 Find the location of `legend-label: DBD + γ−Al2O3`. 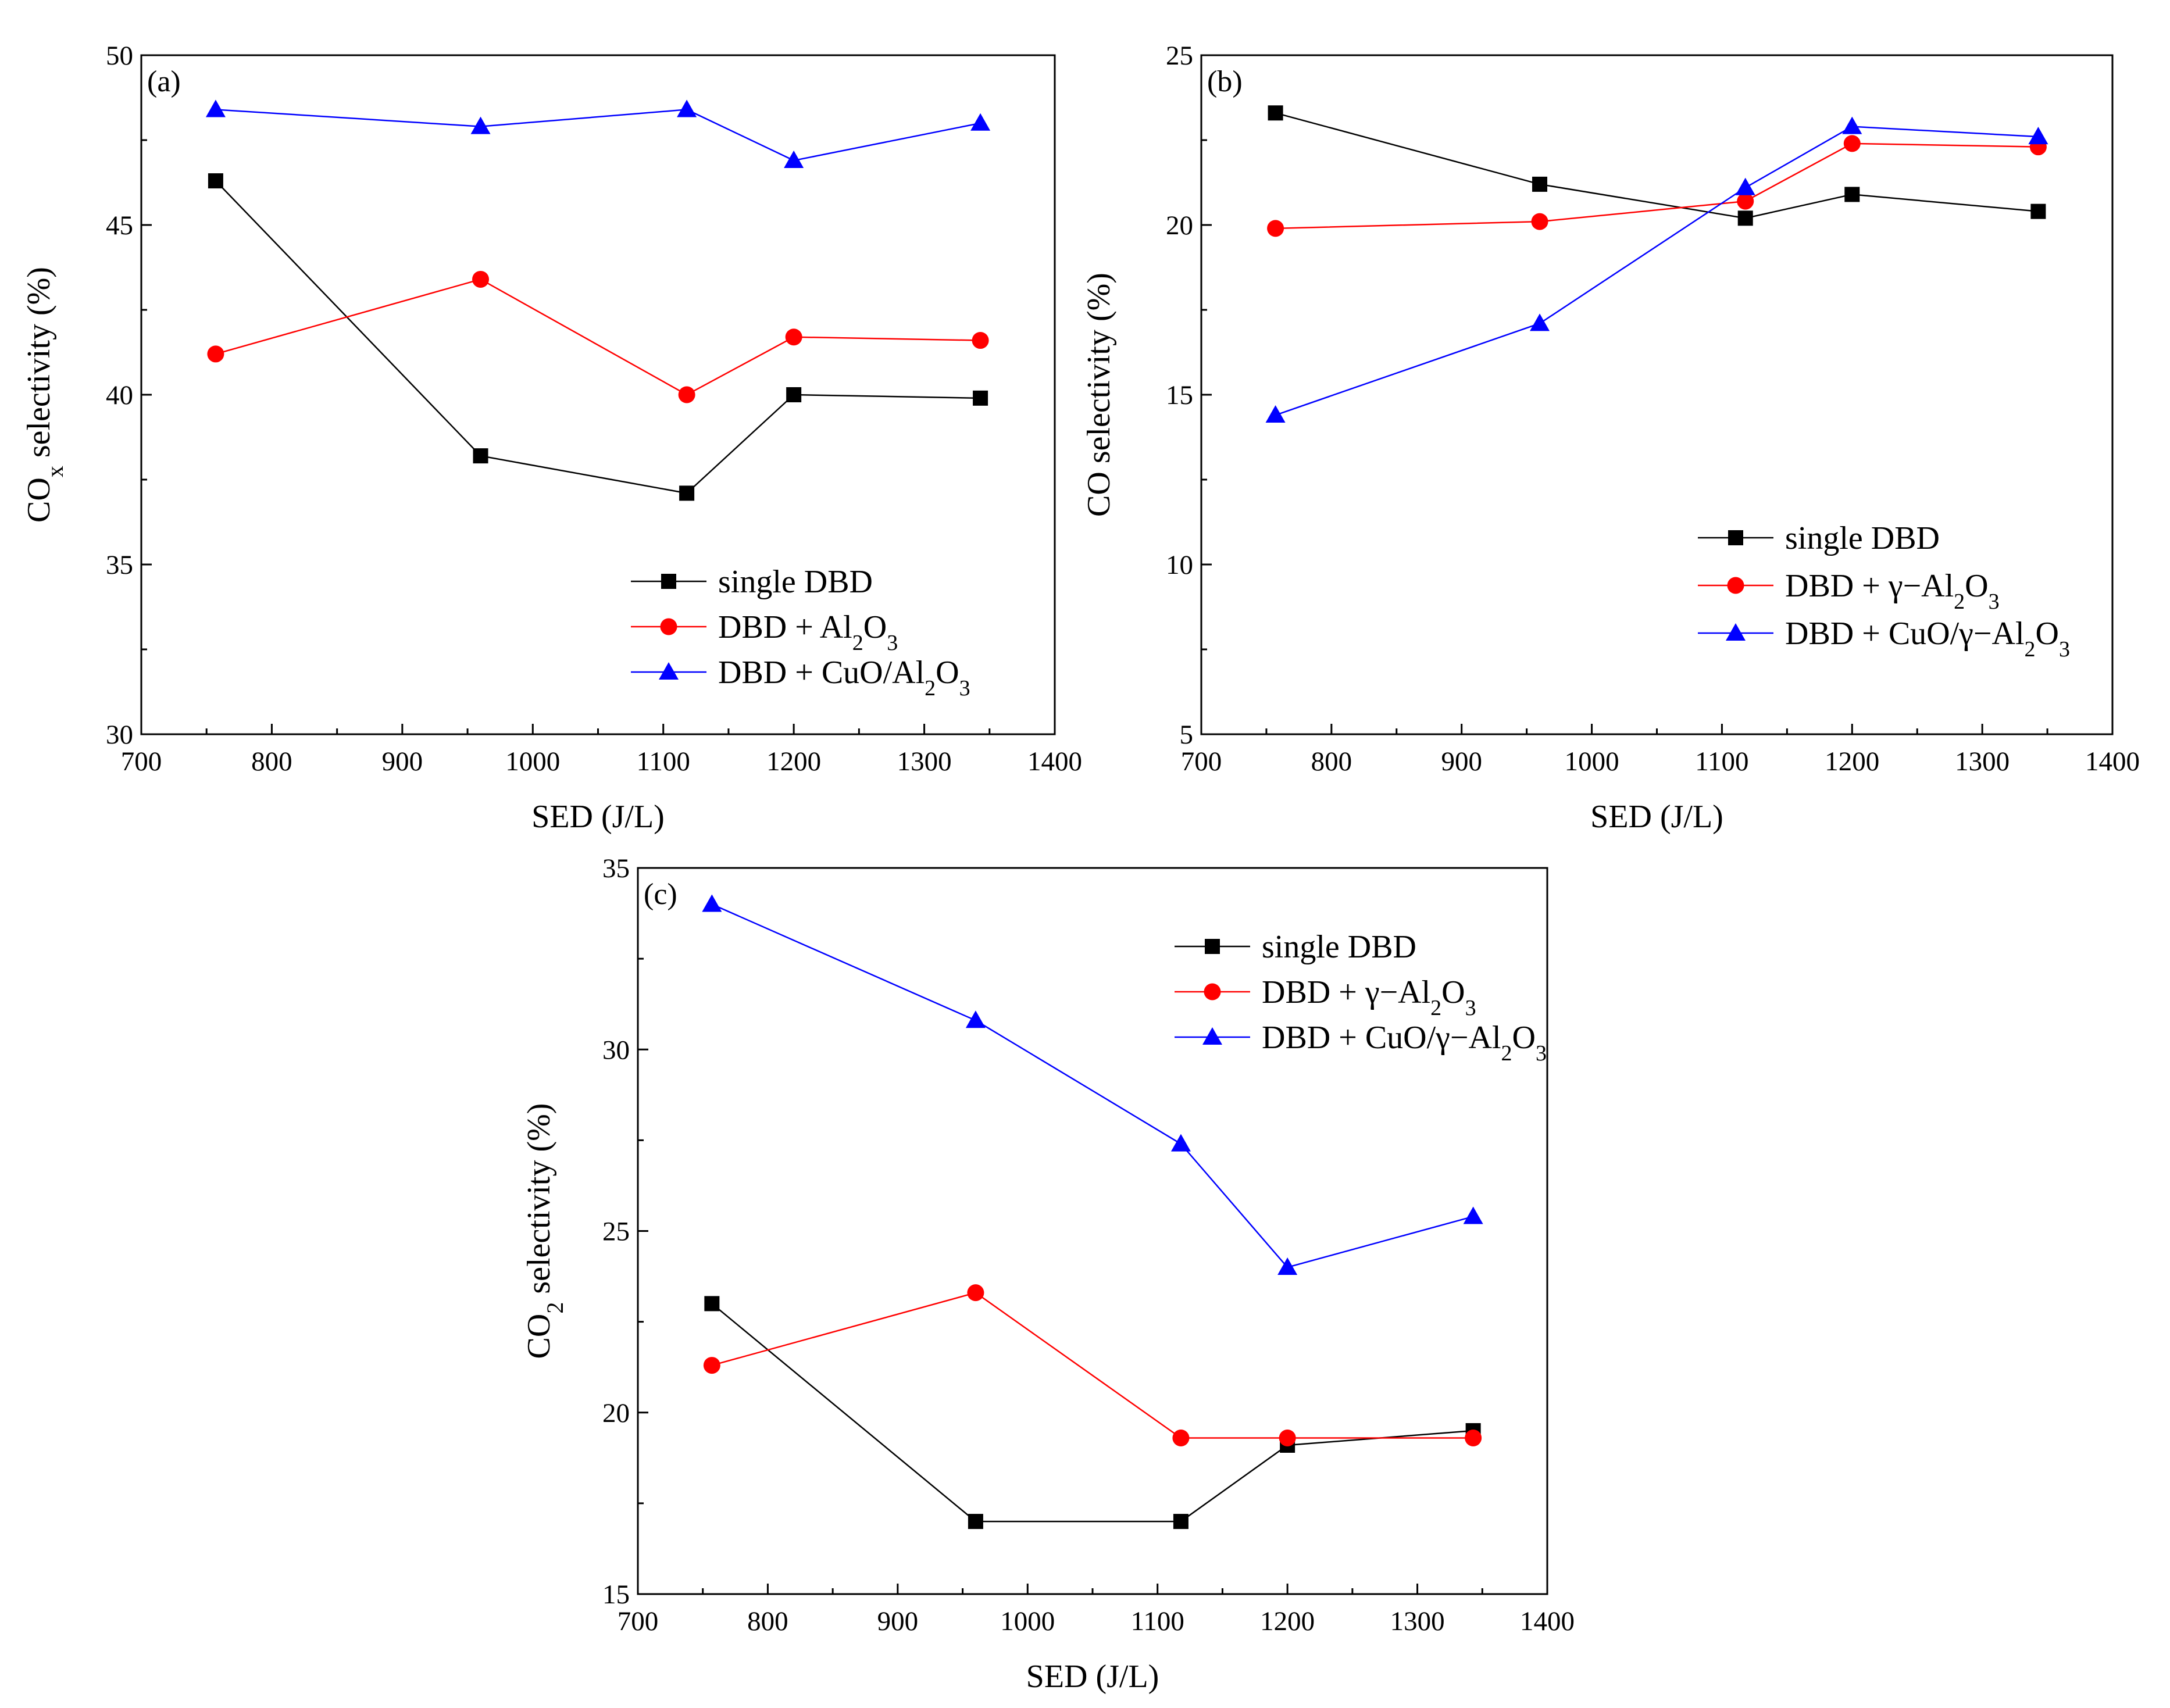

legend-label: DBD + γ−Al2O3 is located at coordinates (1892, 591).